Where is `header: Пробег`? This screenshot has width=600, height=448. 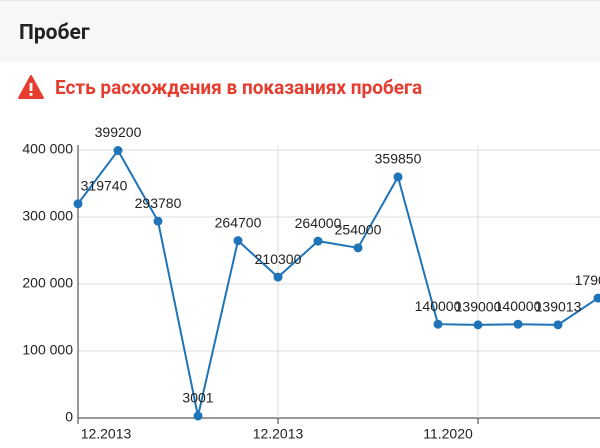
header: Пробег is located at coordinates (300, 31).